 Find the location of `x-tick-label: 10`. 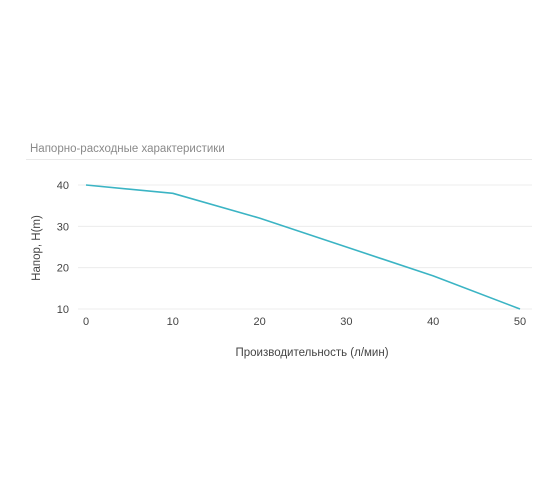

x-tick-label: 10 is located at coordinates (173, 322).